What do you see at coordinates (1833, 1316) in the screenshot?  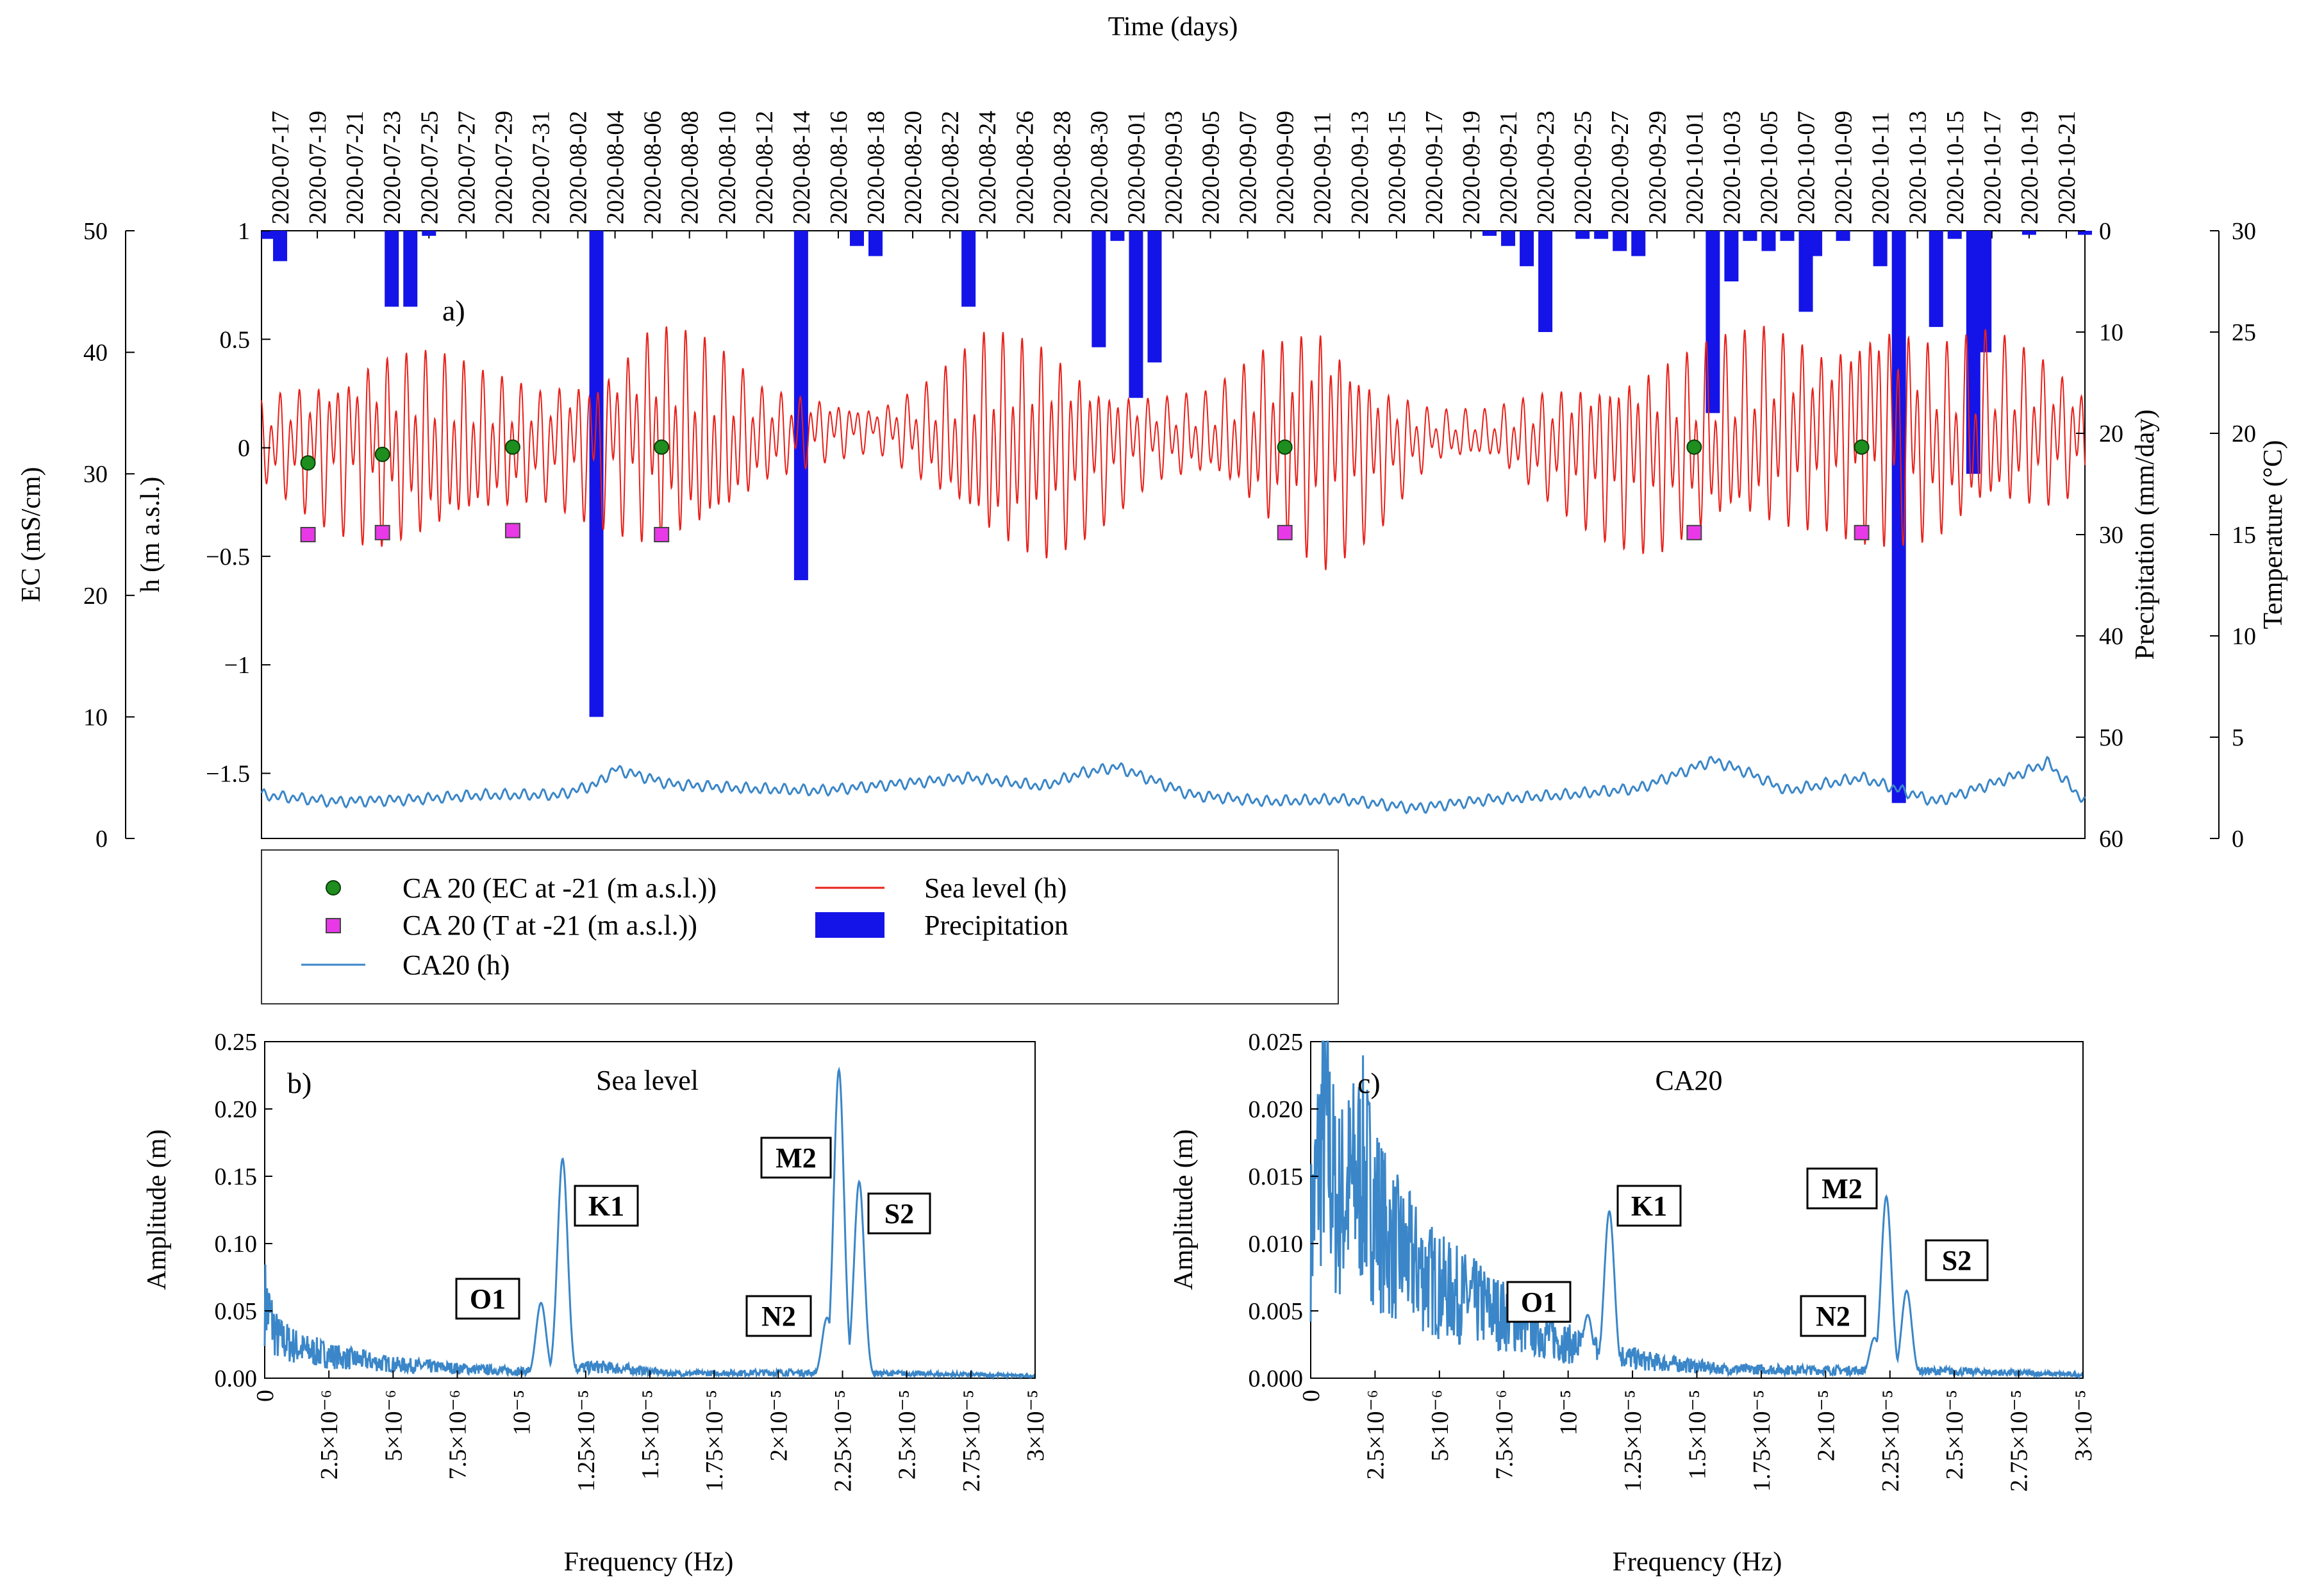 I see `panel-c-n2-label: N2` at bounding box center [1833, 1316].